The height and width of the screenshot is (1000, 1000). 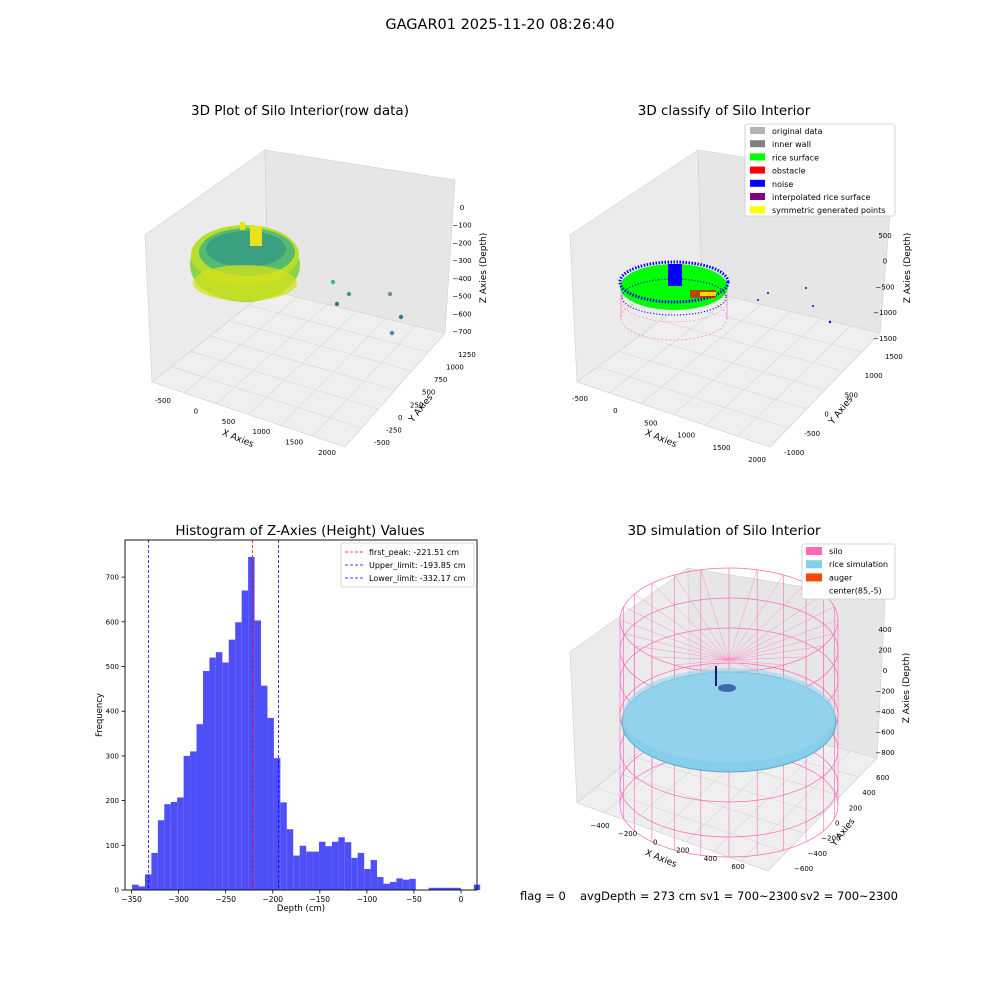 I want to click on classify-x-tick-label: 1000, so click(x=686, y=436).